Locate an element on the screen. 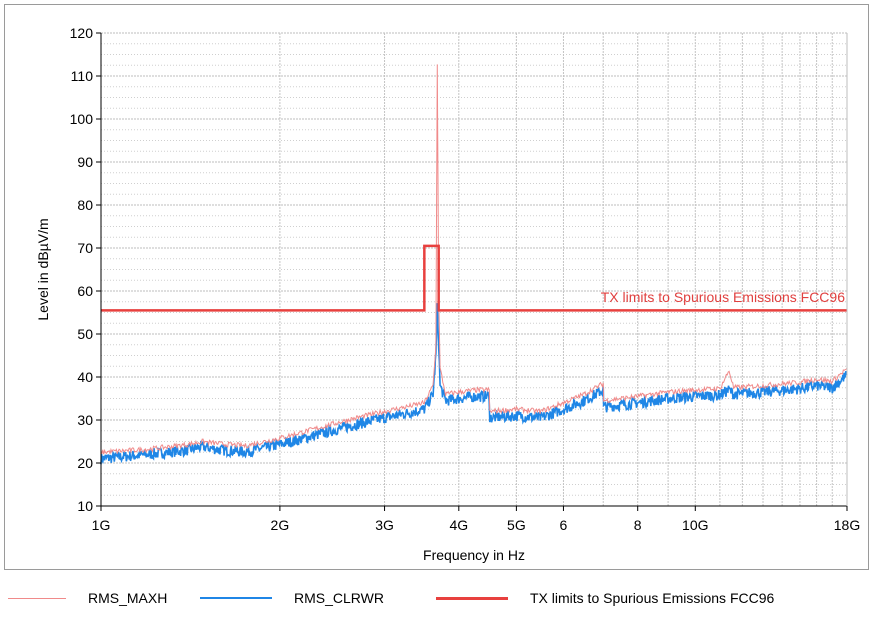 The width and height of the screenshot is (873, 619). legend-label-rms-clrwr: RMS_CLRWR is located at coordinates (339, 598).